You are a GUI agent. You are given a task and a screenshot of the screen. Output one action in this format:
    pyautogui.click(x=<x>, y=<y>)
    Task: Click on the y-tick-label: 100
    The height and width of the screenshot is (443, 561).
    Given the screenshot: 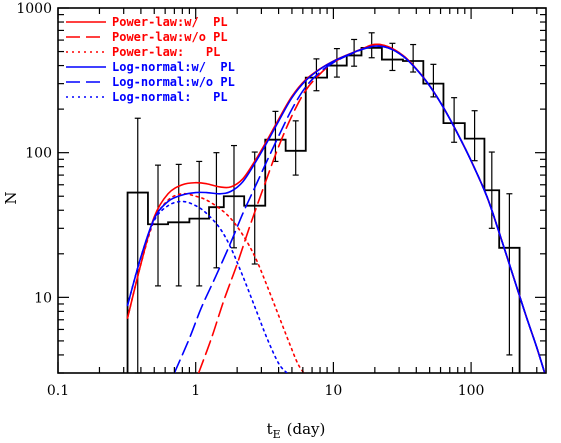 What is the action you would take?
    pyautogui.click(x=38, y=154)
    